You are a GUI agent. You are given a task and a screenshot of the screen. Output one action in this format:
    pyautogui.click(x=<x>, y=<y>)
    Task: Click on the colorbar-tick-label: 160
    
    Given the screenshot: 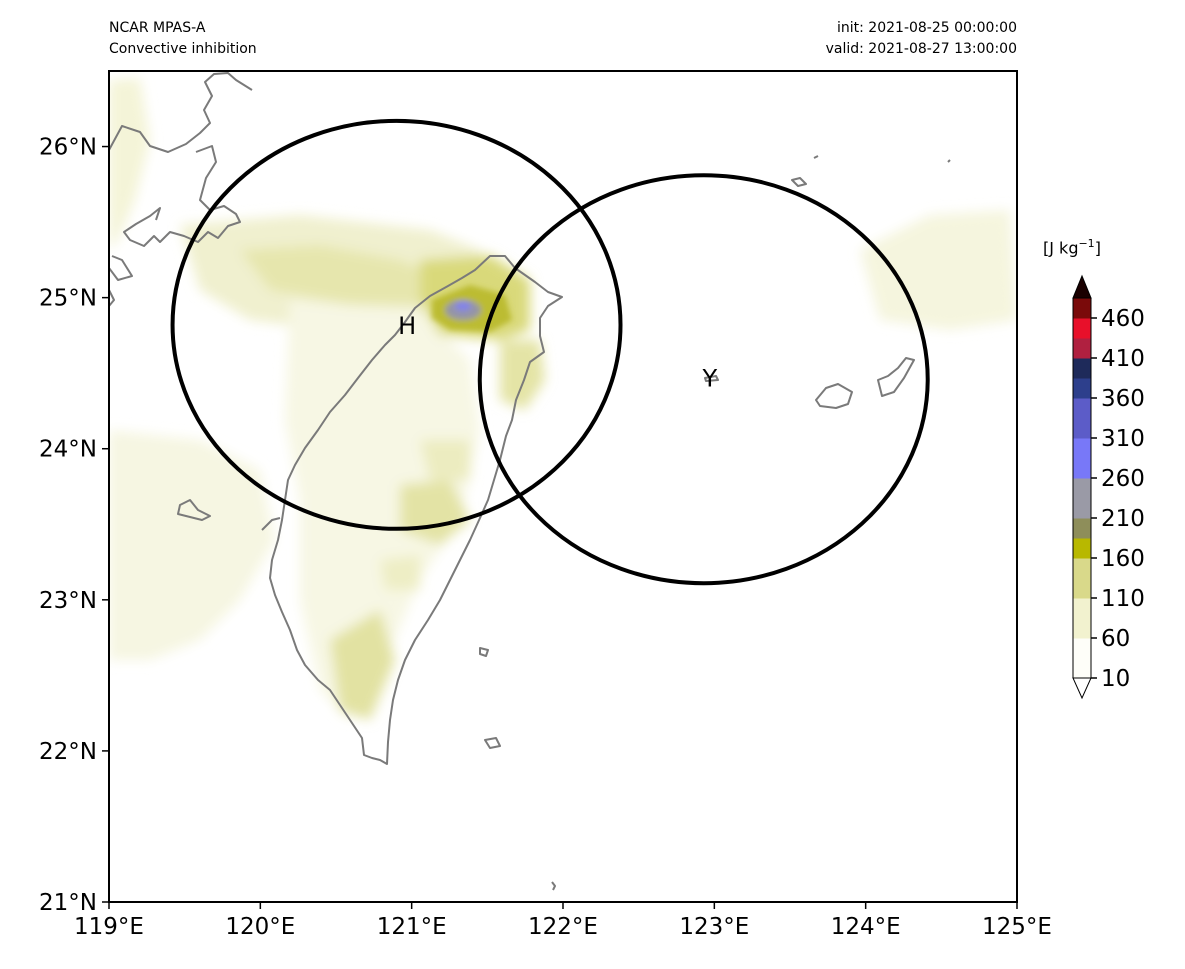 What is the action you would take?
    pyautogui.click(x=1123, y=559)
    